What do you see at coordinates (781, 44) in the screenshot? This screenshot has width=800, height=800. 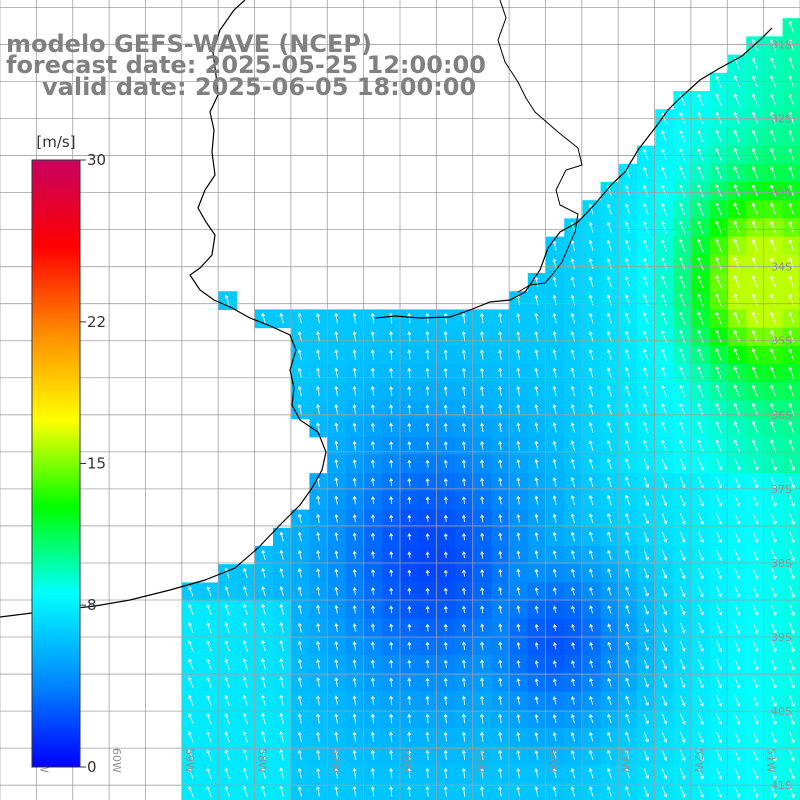 I see `latitude-label: 31S` at bounding box center [781, 44].